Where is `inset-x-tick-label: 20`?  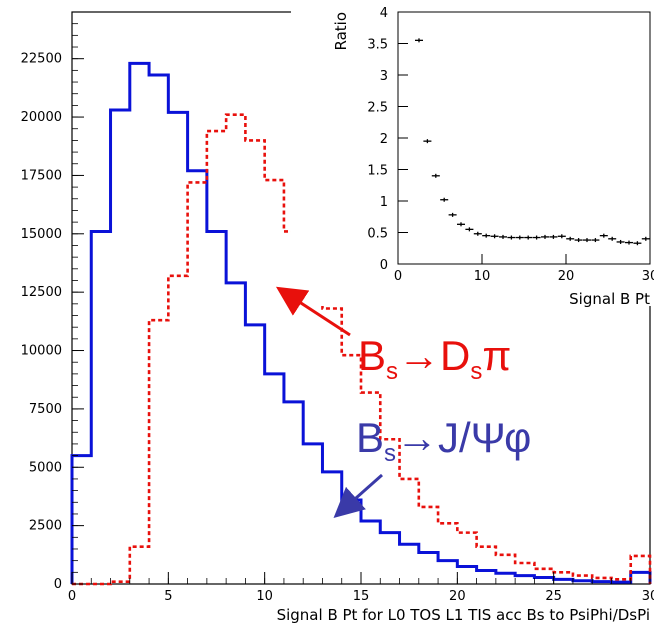 inset-x-tick-label: 20 is located at coordinates (566, 276).